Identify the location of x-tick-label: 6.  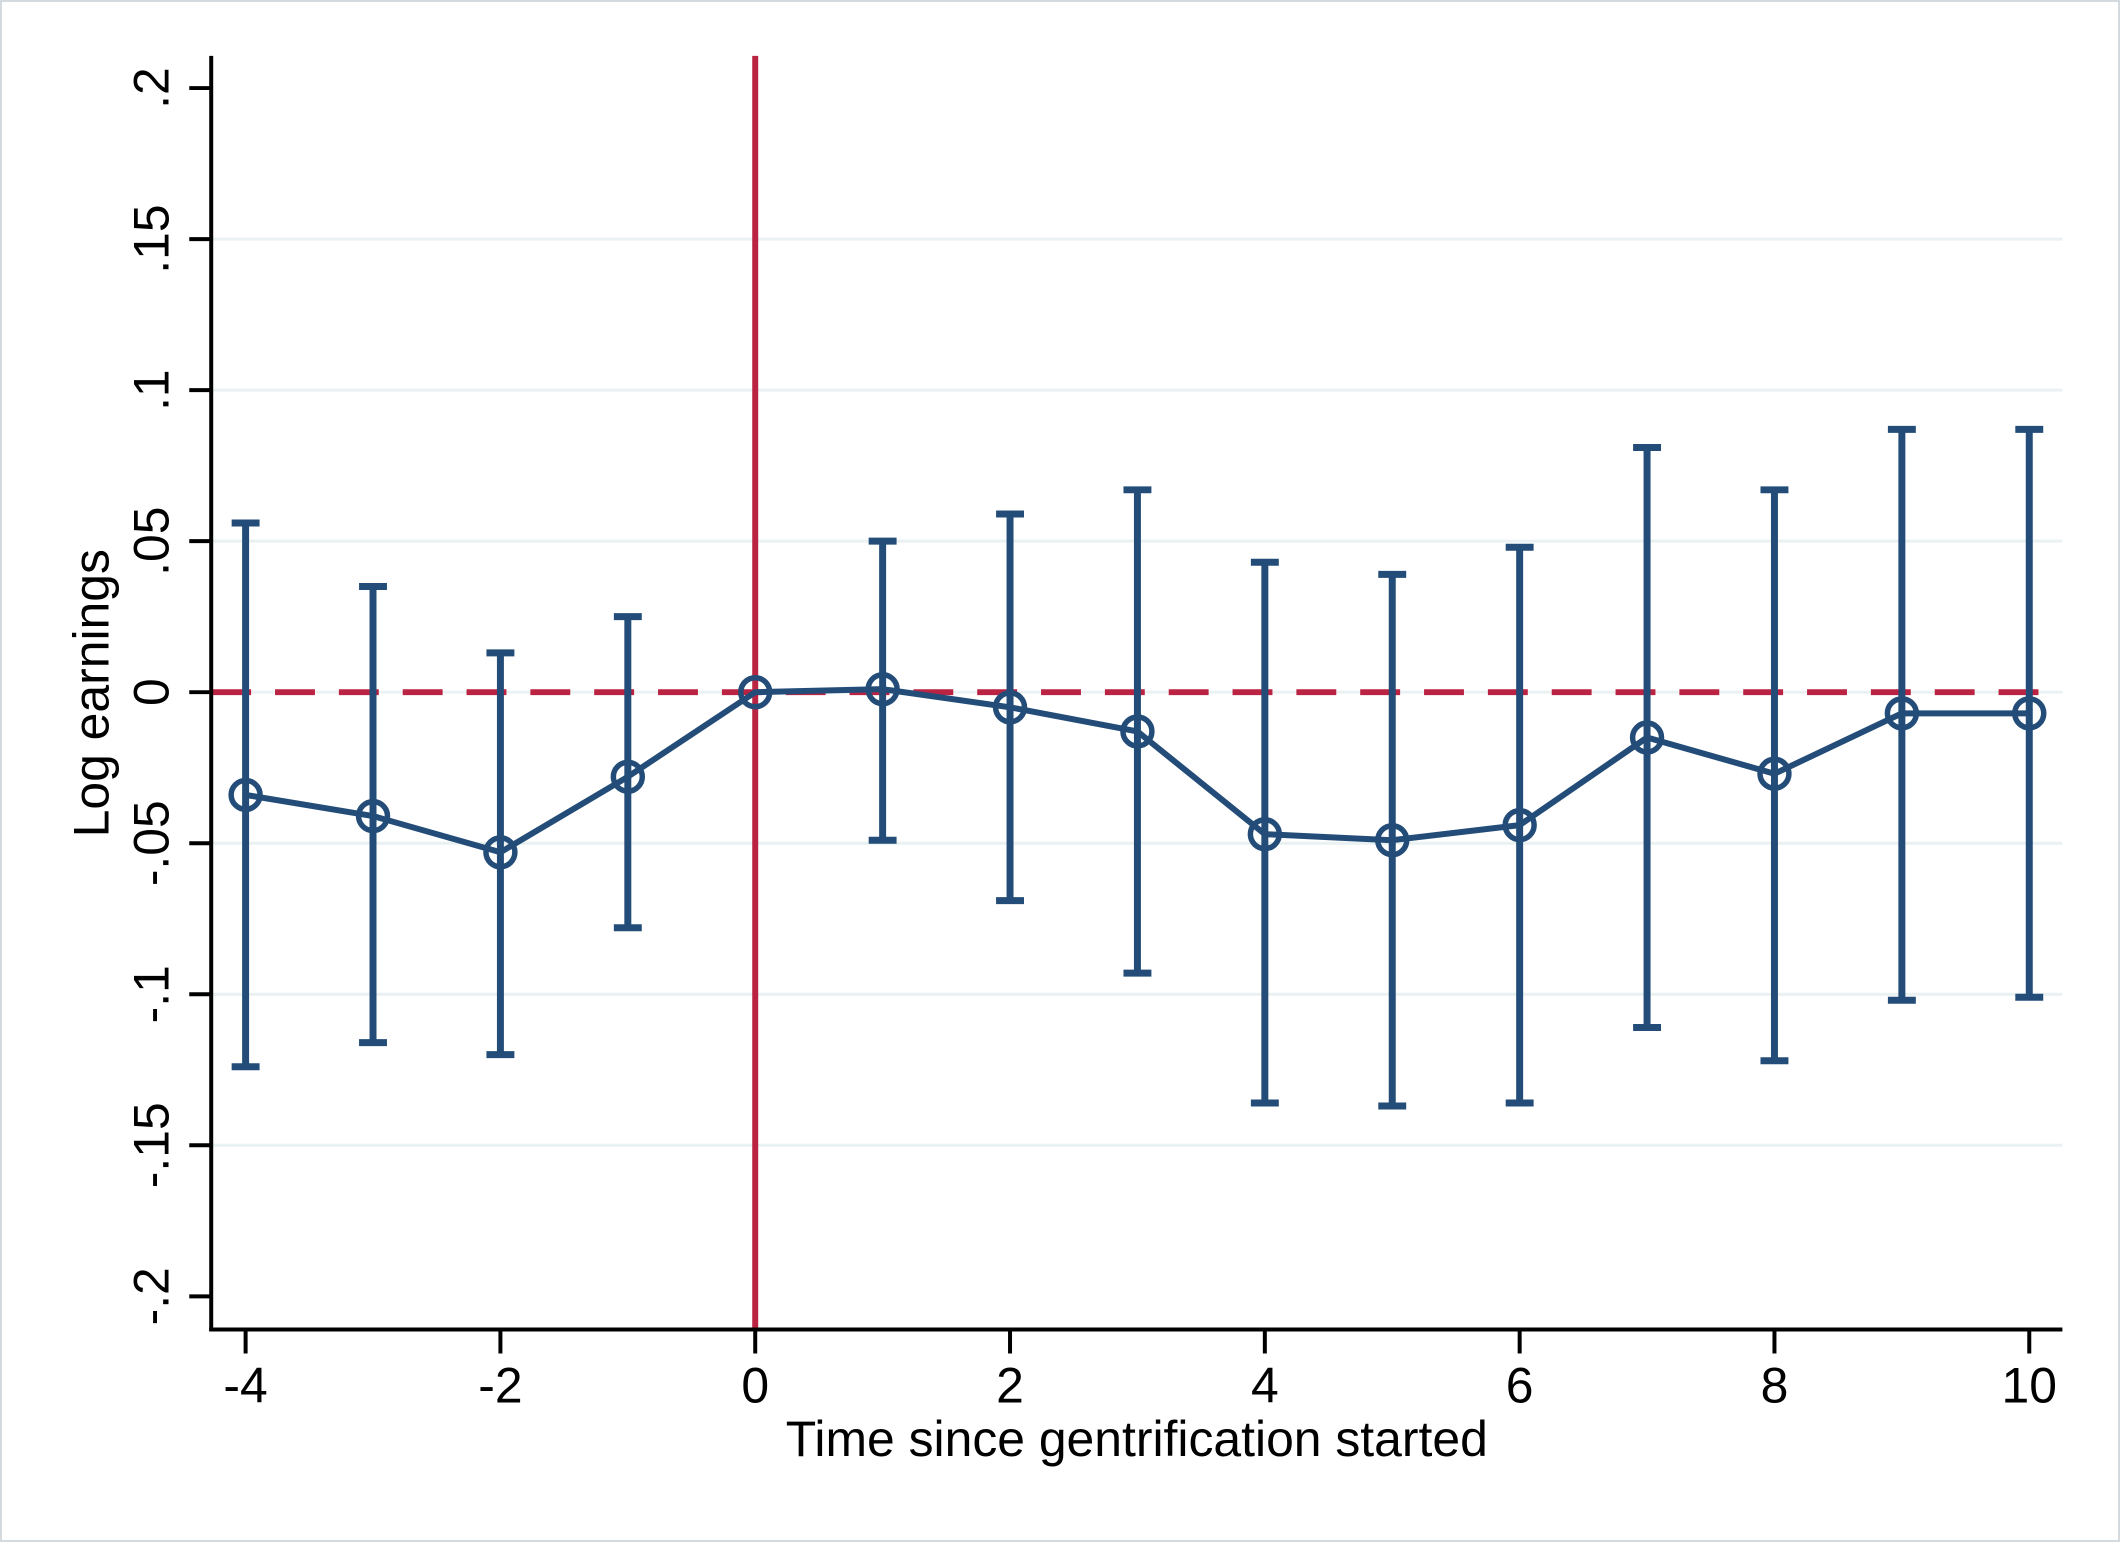
(1520, 1385).